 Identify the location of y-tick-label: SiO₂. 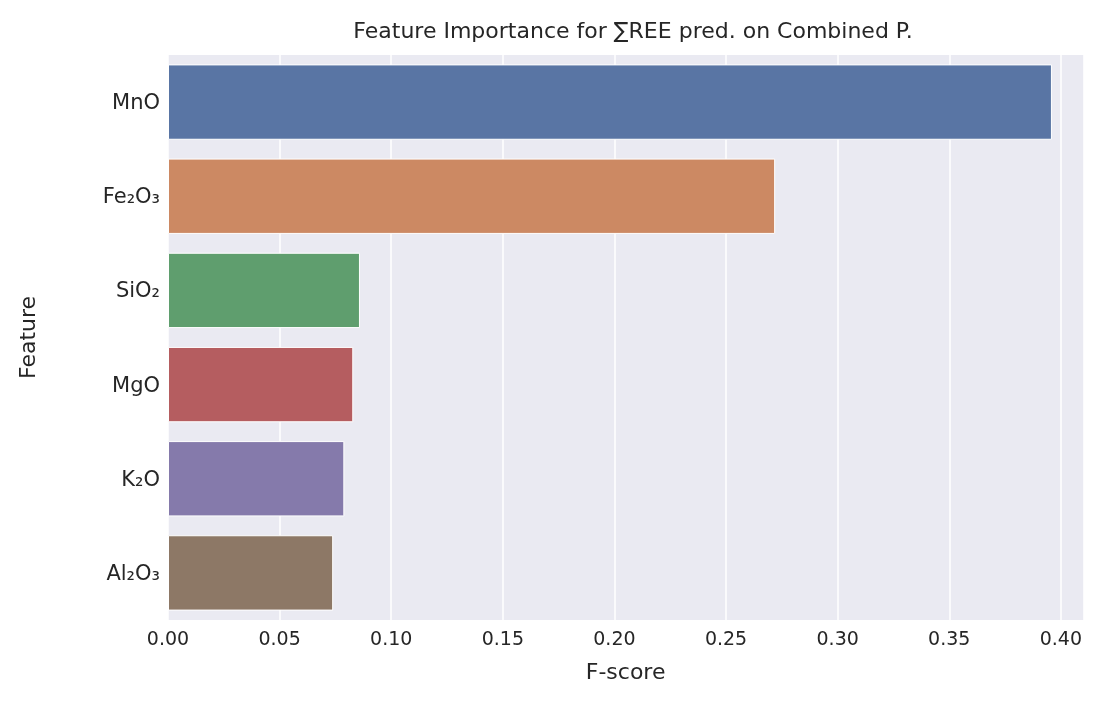
(137, 290).